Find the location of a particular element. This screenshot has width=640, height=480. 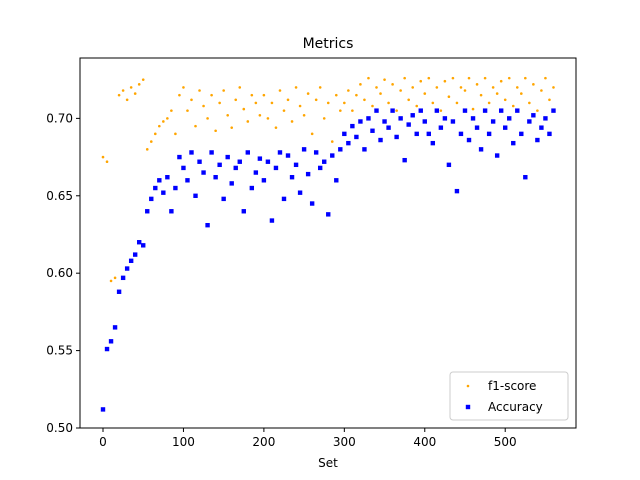

y-tick-label: 0.65 is located at coordinates (59, 196).